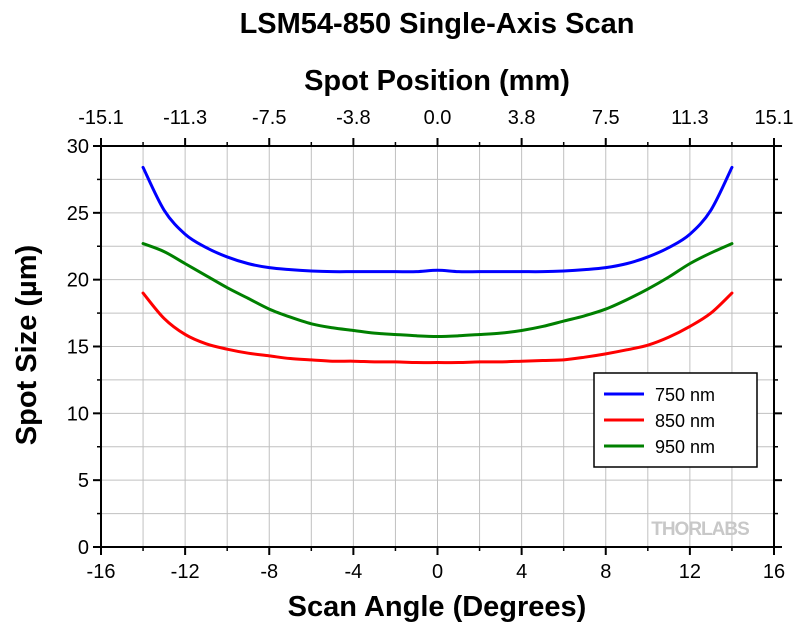 The width and height of the screenshot is (800, 628). Describe the element at coordinates (437, 290) in the screenshot. I see `series-line-950-nm` at that location.